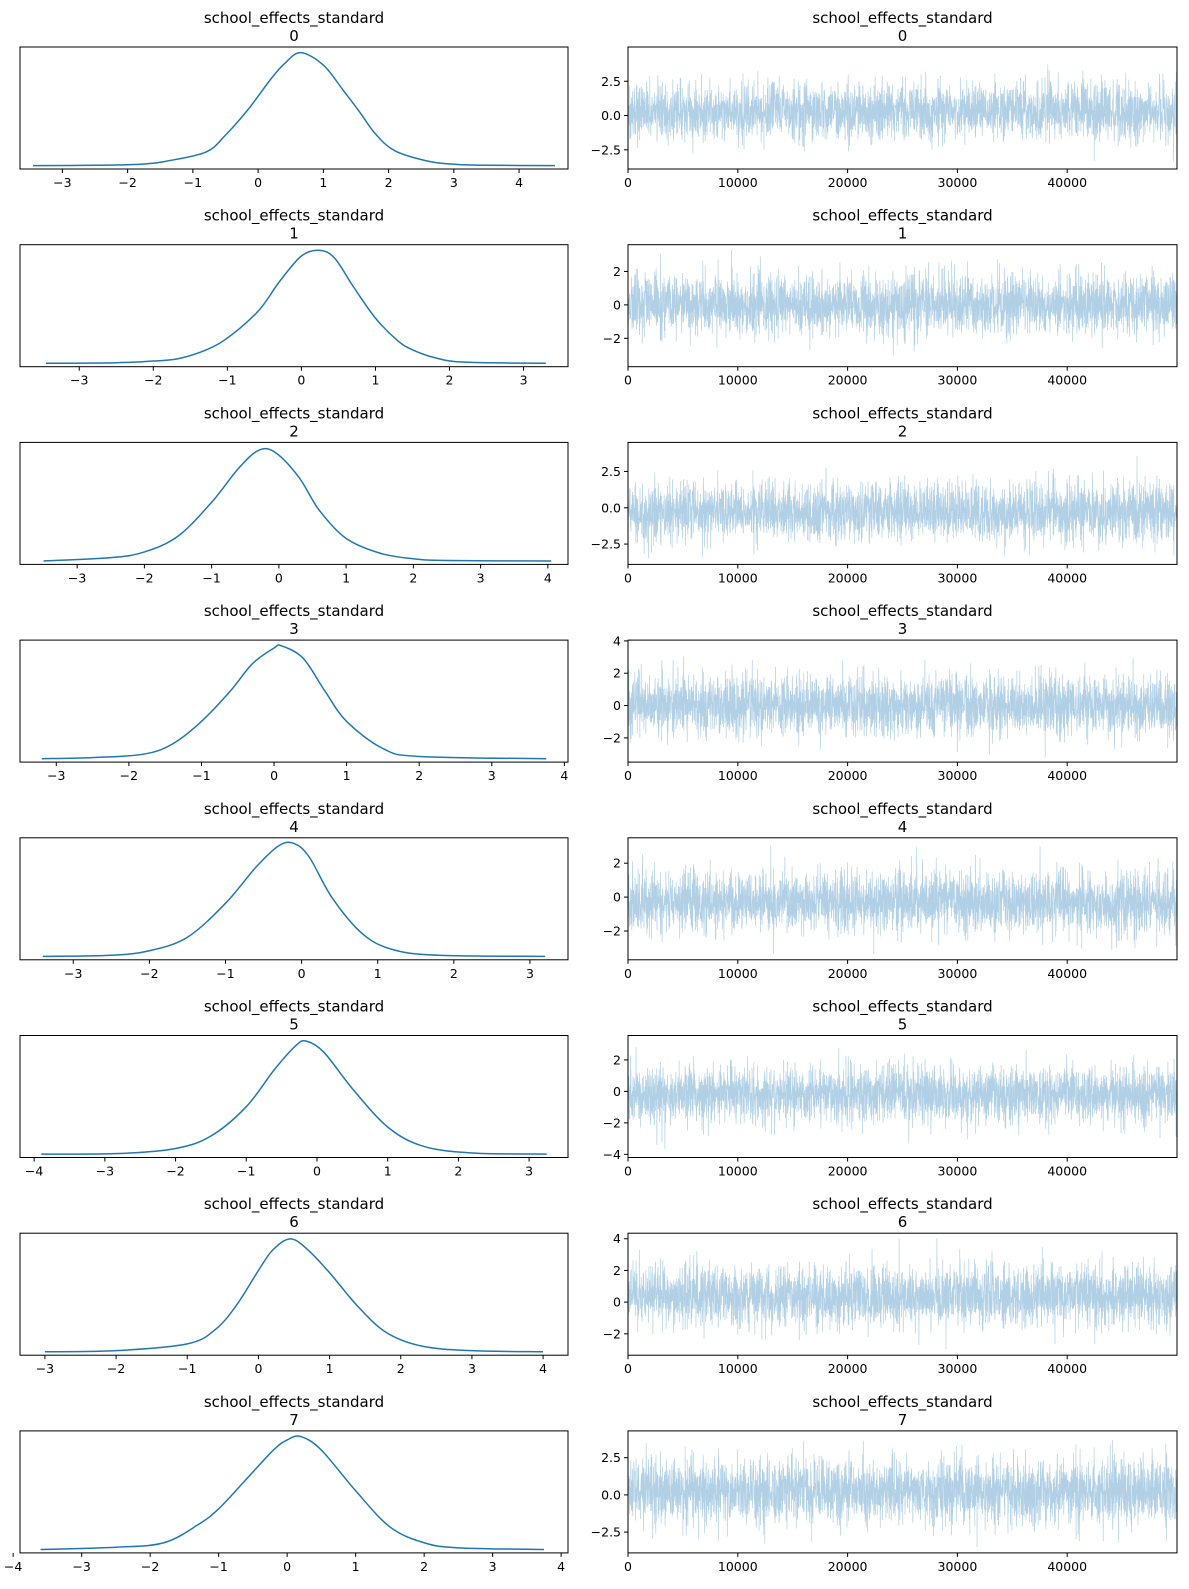 Image resolution: width=1189 pixels, height=1589 pixels. Describe the element at coordinates (294, 827) in the screenshot. I see `subplot-subtitle: 4` at that location.